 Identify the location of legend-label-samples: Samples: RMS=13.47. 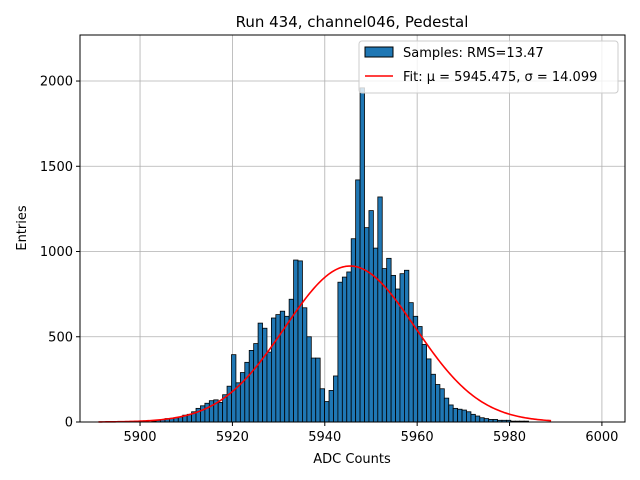
(473, 53).